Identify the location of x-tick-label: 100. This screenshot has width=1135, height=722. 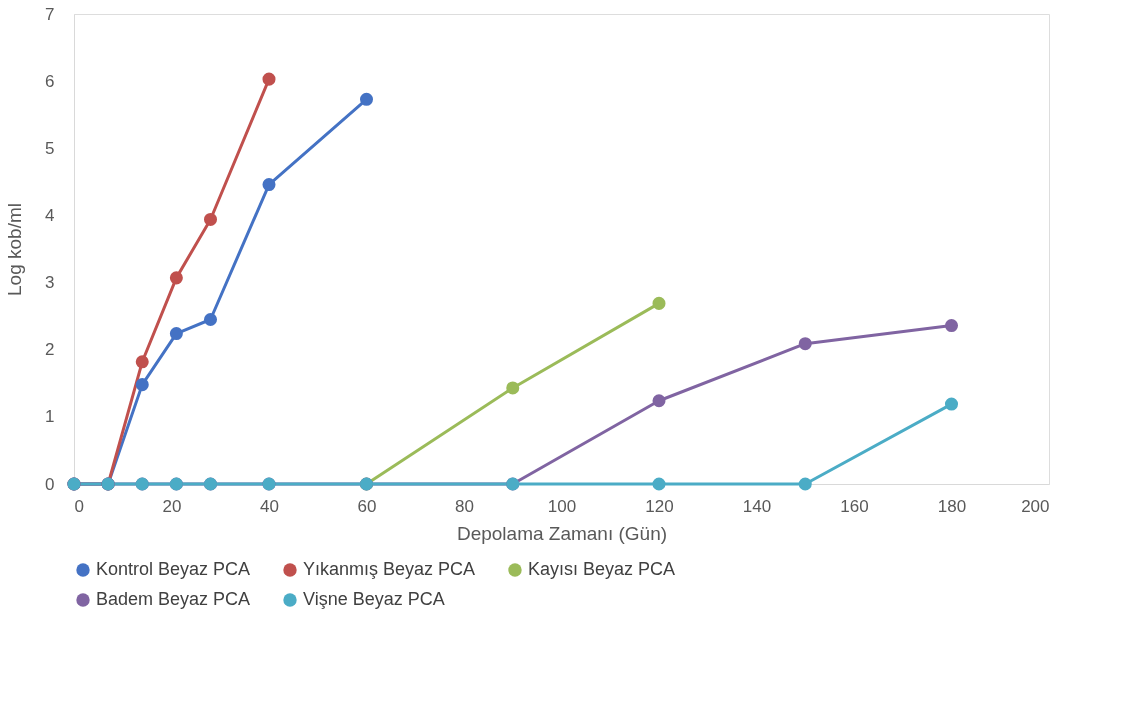
(562, 506).